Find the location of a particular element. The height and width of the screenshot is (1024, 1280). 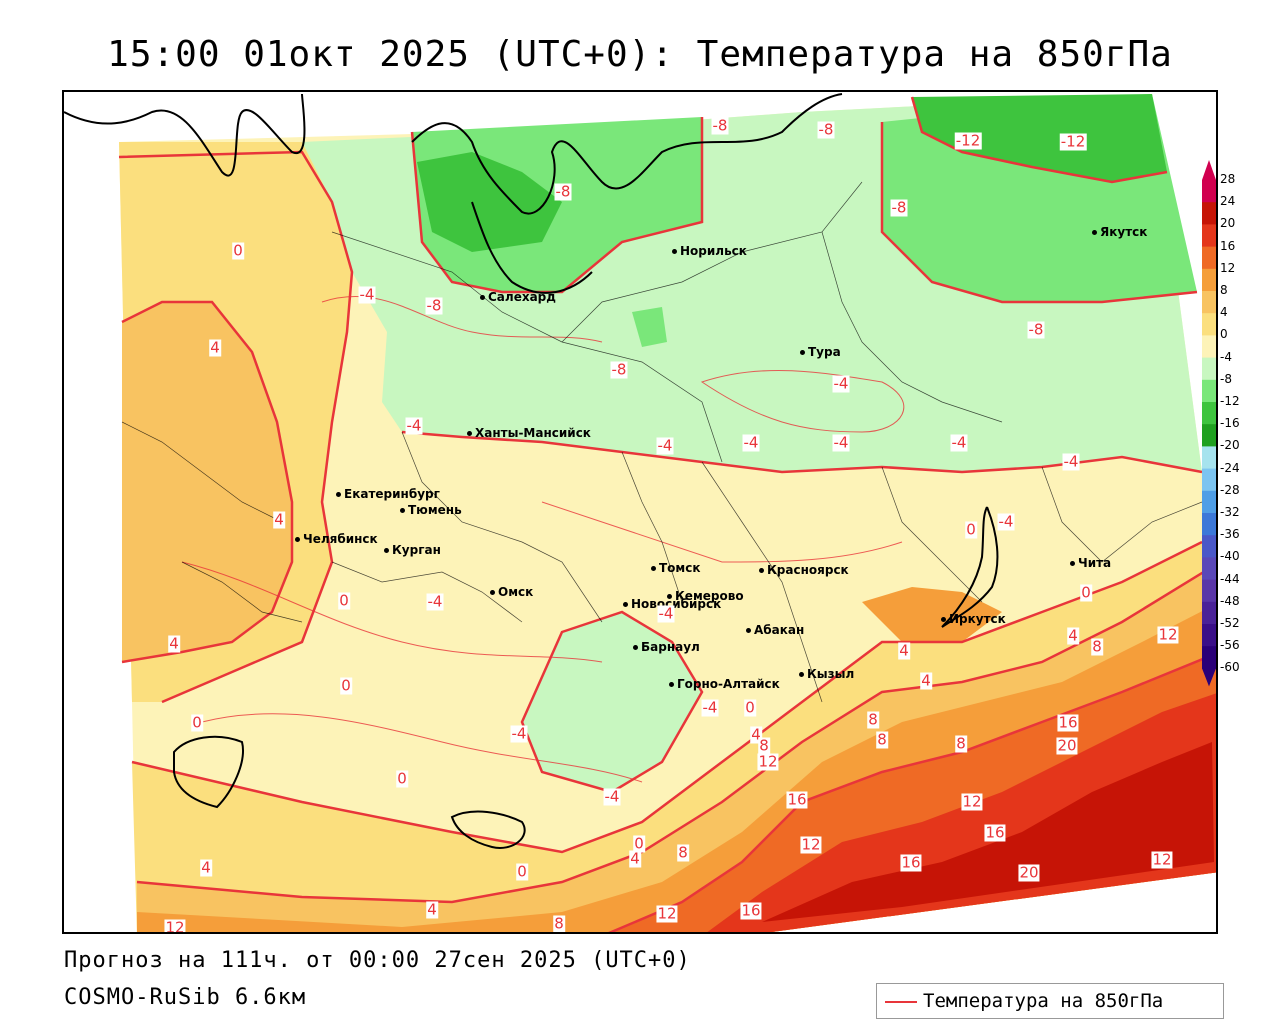

scale-tick-label: -8 is located at coordinates (1226, 378).